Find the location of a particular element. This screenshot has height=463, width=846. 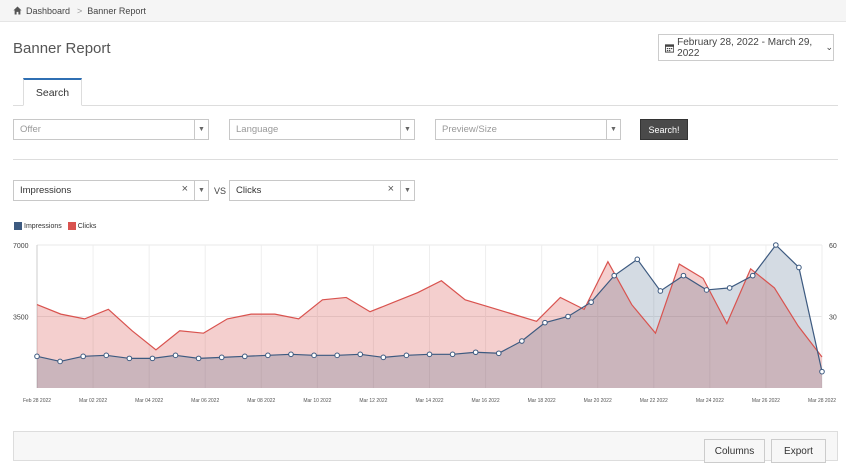

calendar-icon is located at coordinates (670, 48).